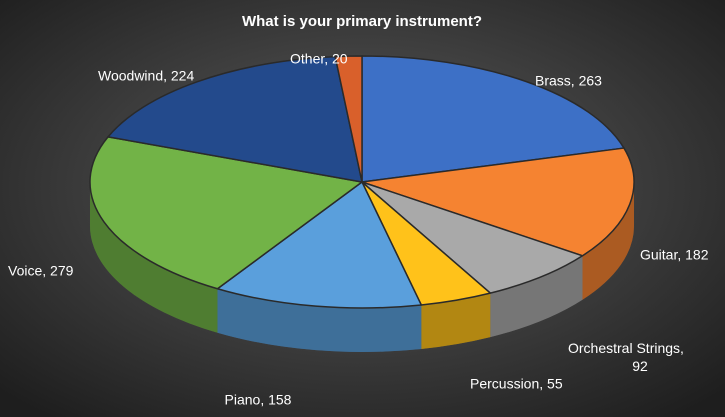 The height and width of the screenshot is (417, 725). I want to click on data-label: Woodwind, 224, so click(146, 76).